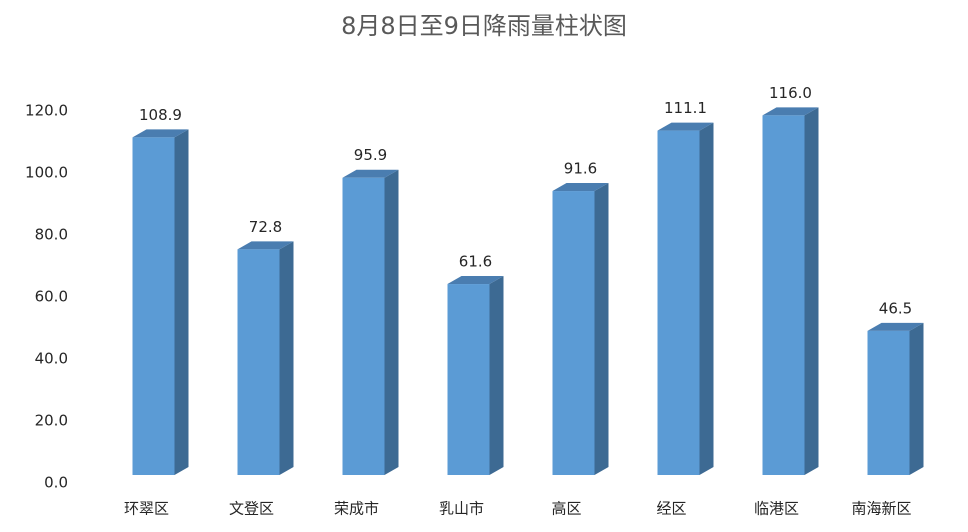 This screenshot has height=532, width=968. Describe the element at coordinates (895, 308) in the screenshot. I see `data-label: 46.5` at that location.